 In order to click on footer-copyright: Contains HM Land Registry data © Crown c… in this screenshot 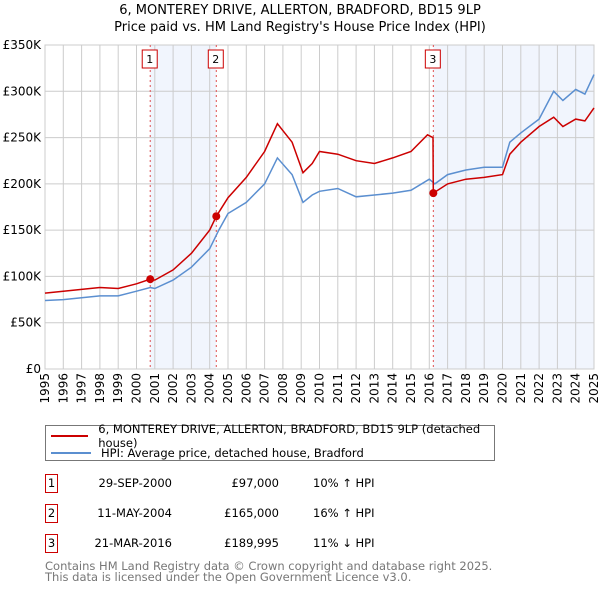, I will do `click(269, 566)`.